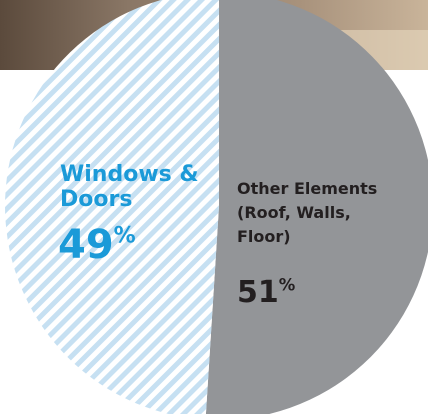  I want to click on value-label: 51%, so click(266, 292).